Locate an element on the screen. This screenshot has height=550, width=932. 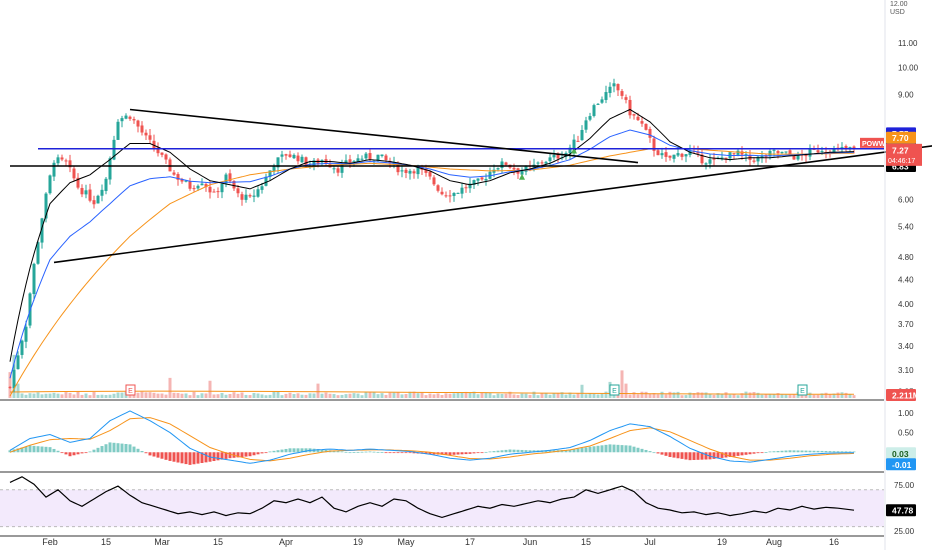
y-tick-label: 6.00 is located at coordinates (906, 199).